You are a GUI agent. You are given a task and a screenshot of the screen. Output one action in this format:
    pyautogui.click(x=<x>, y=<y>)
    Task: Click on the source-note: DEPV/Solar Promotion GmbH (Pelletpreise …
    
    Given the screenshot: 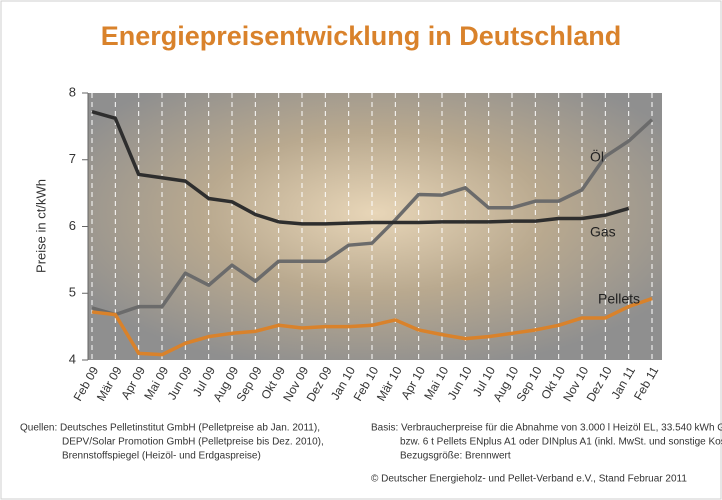 What is the action you would take?
    pyautogui.click(x=193, y=442)
    